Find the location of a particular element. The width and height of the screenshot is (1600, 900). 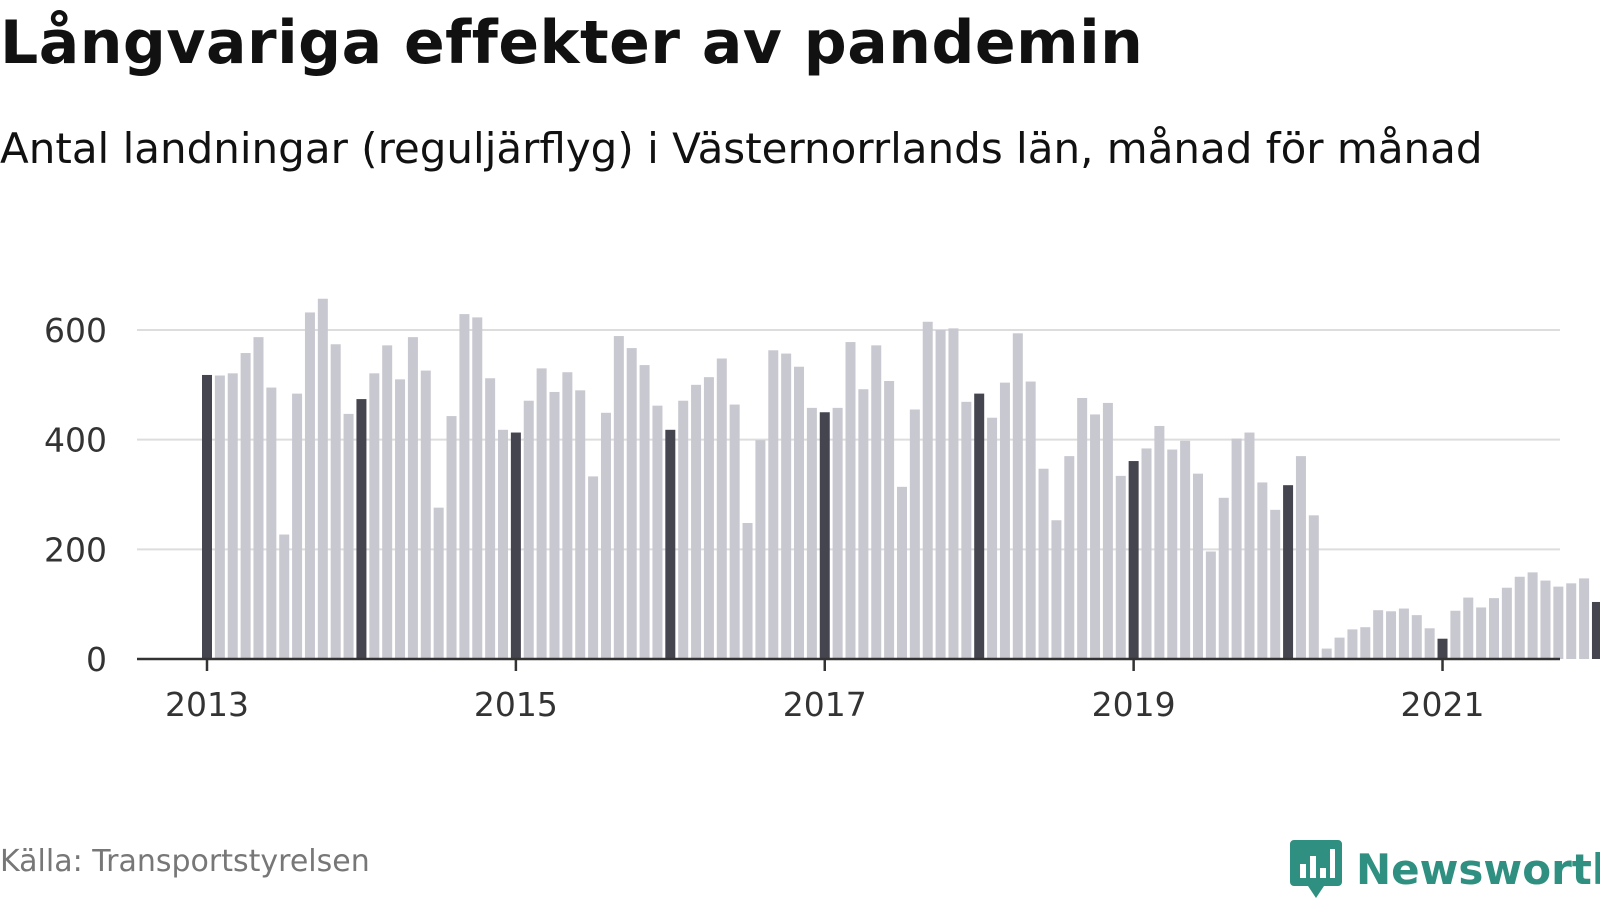

source-note: Källa: Transportstyrelsen is located at coordinates (185, 861).